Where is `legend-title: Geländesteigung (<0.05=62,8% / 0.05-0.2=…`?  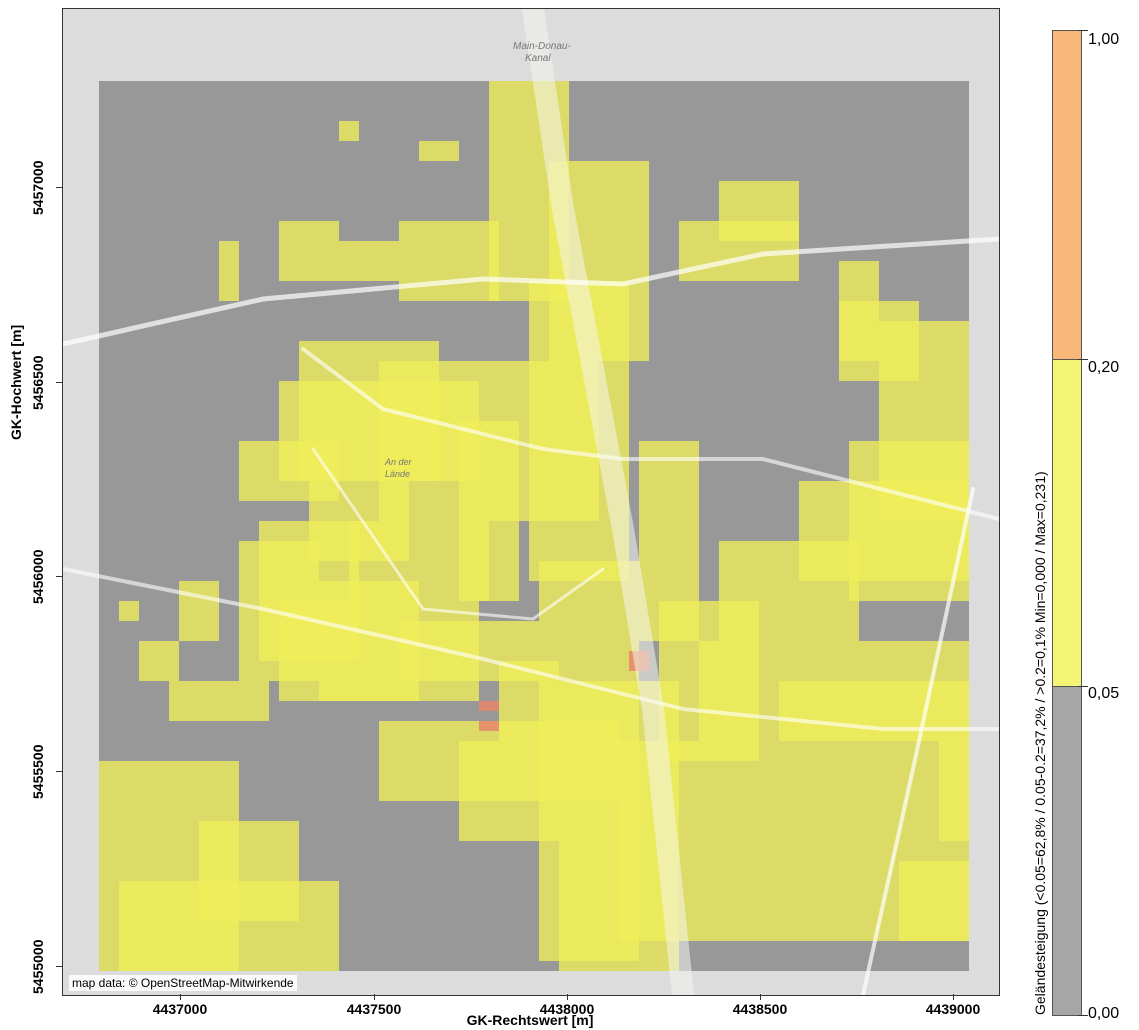 legend-title: Geländesteigung (<0.05=62,8% / 0.05-0.2=… is located at coordinates (1040, 743).